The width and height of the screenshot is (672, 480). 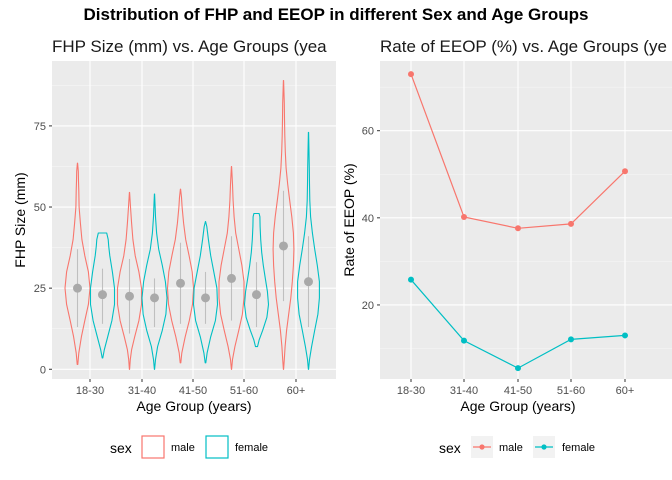 What do you see at coordinates (368, 132) in the screenshot?
I see `y-tick-label: 60` at bounding box center [368, 132].